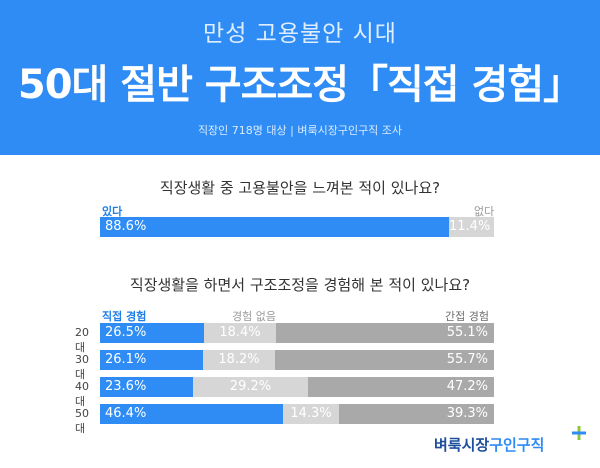 This screenshot has width=600, height=468. What do you see at coordinates (152, 333) in the screenshot?
I see `bar-direct: 26.5%` at bounding box center [152, 333].